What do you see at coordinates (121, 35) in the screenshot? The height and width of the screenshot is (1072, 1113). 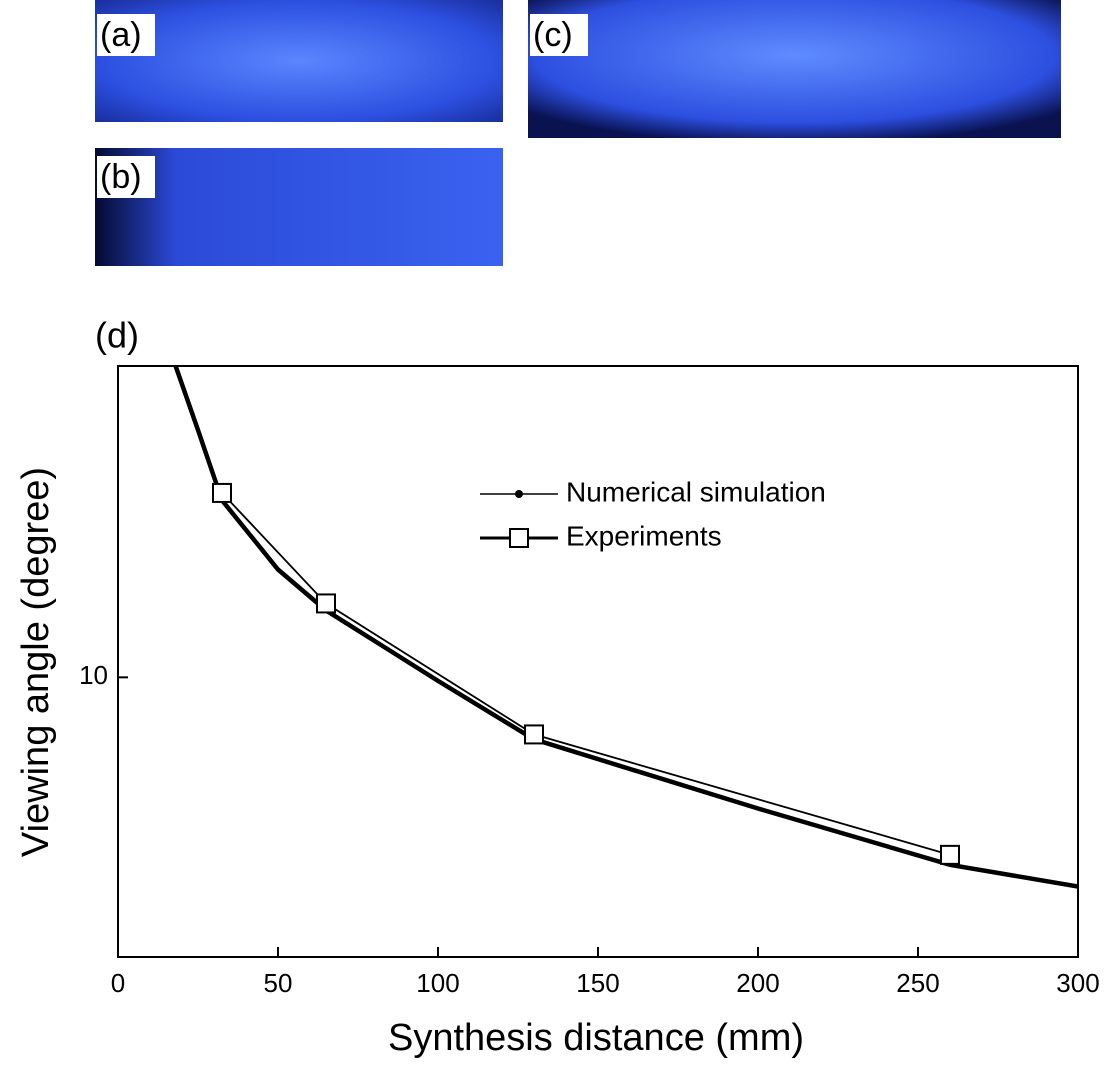 I see `panel-label: (a)` at bounding box center [121, 35].